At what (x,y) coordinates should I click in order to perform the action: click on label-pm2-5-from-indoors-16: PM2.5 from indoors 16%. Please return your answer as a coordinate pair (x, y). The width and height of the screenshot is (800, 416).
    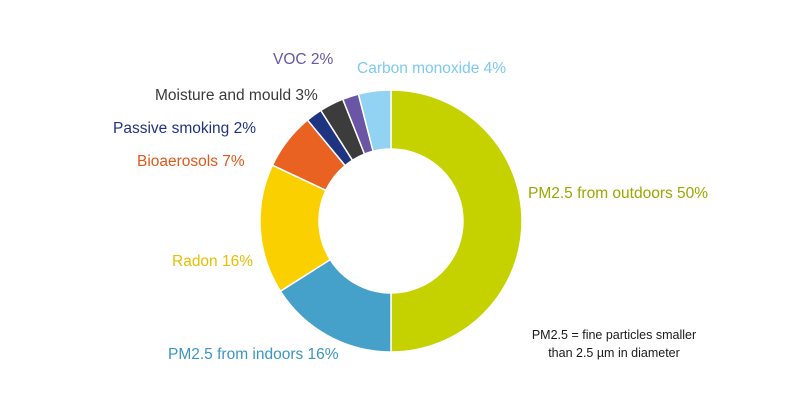
    Looking at the image, I should click on (253, 354).